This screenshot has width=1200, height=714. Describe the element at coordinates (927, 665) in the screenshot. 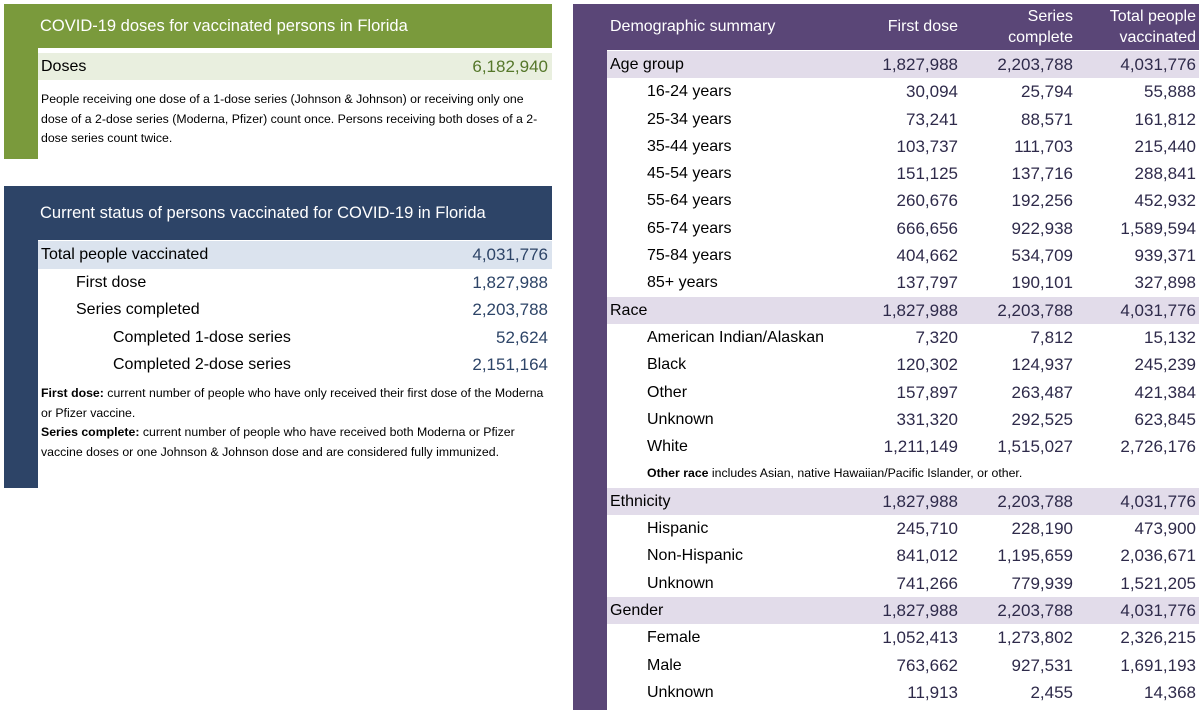

I see `cell-first-dose: 763,662` at that location.